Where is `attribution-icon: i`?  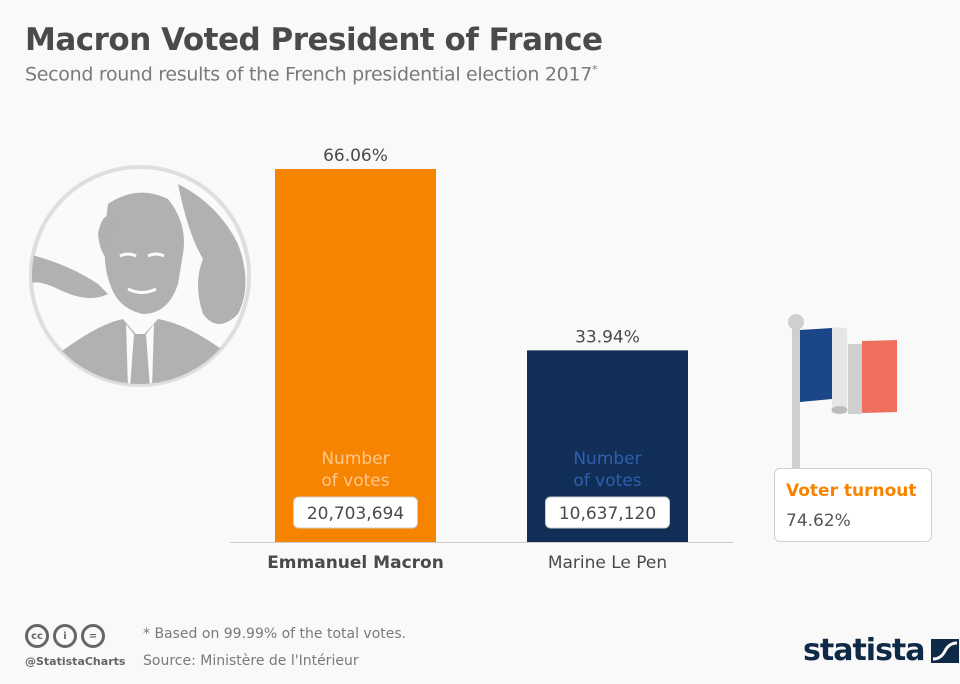 attribution-icon: i is located at coordinates (65, 636).